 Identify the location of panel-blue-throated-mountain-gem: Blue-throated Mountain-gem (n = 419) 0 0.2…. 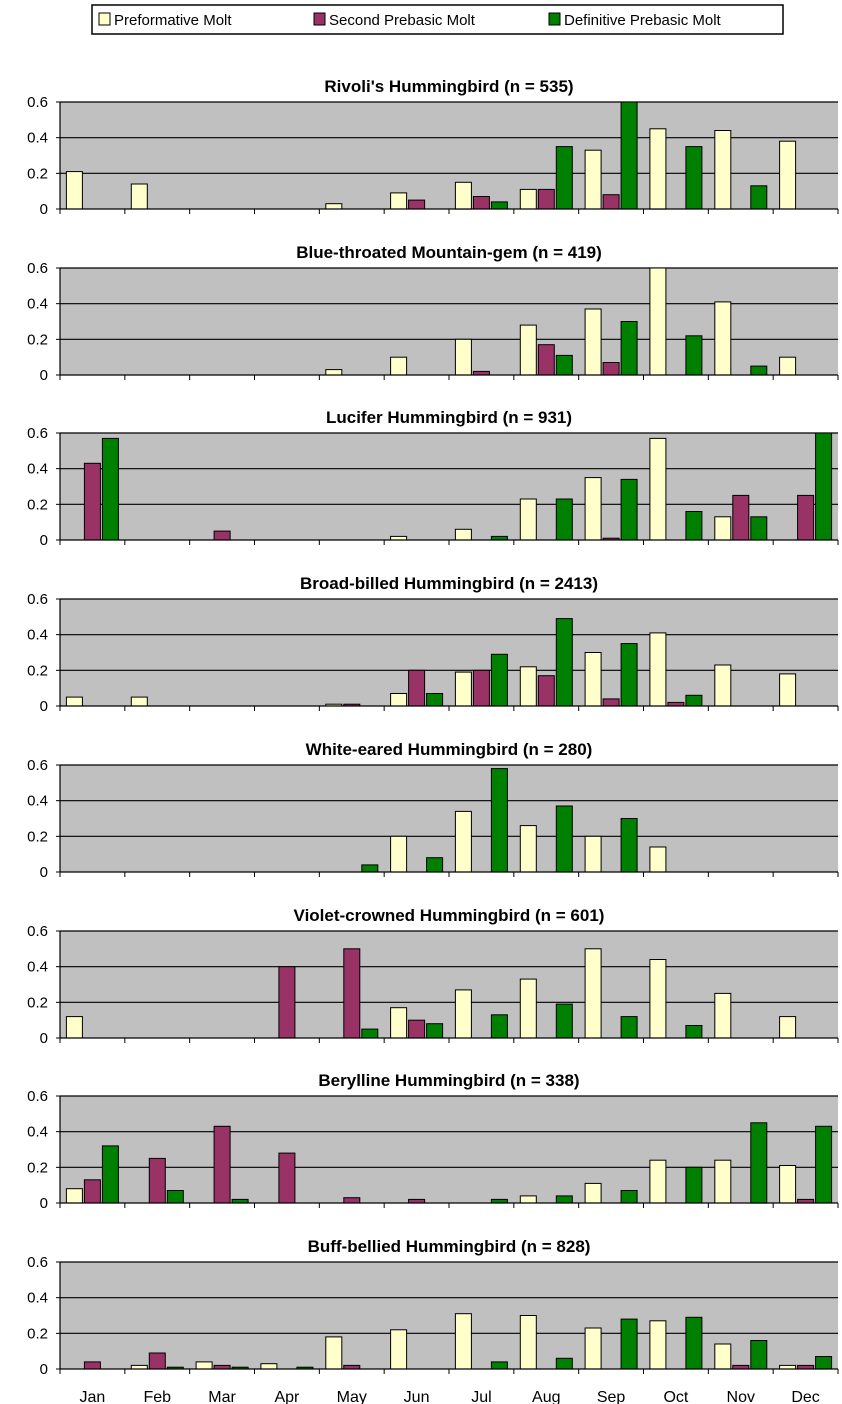
(433, 313).